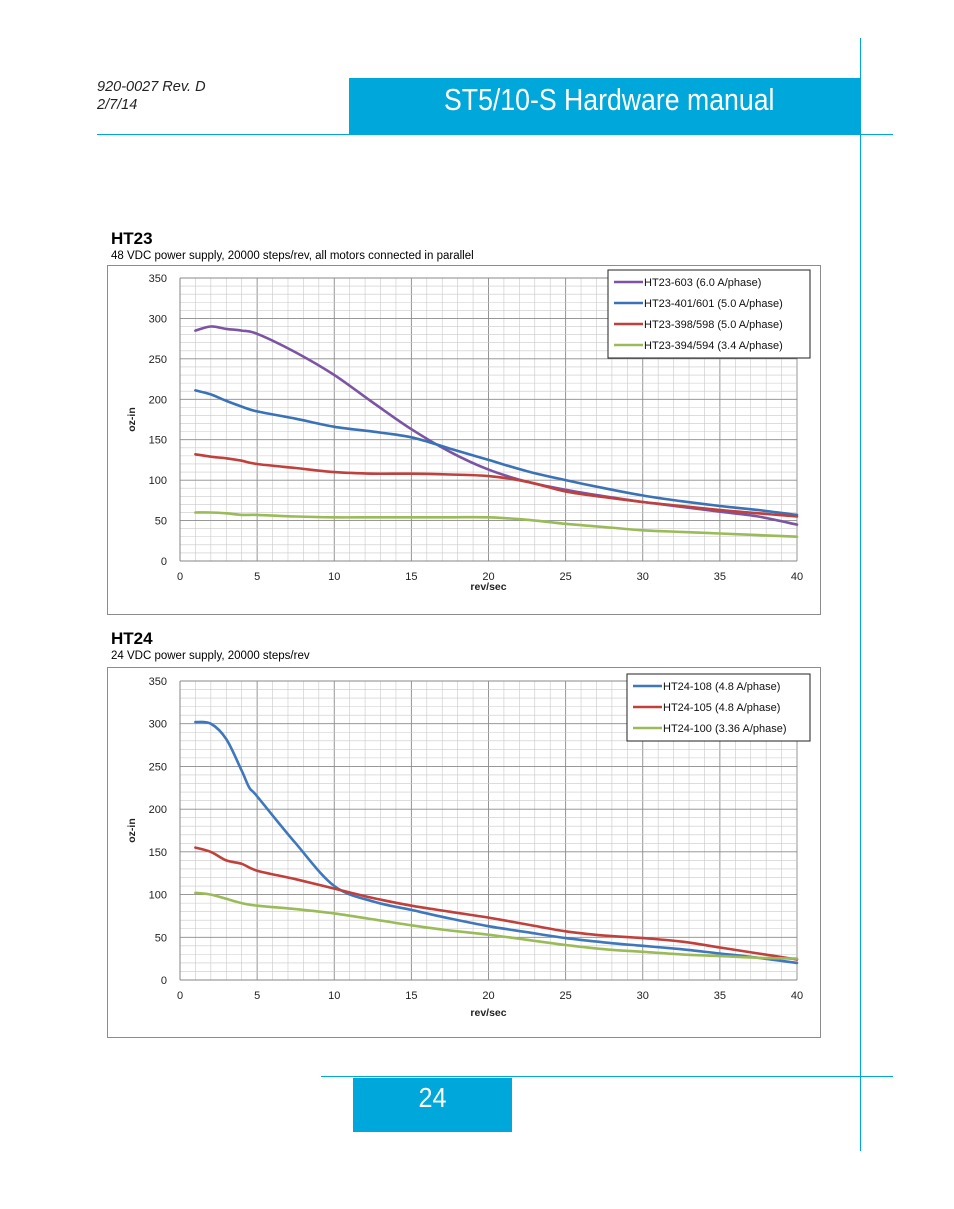  I want to click on document-date: 2/7/14, so click(117, 105).